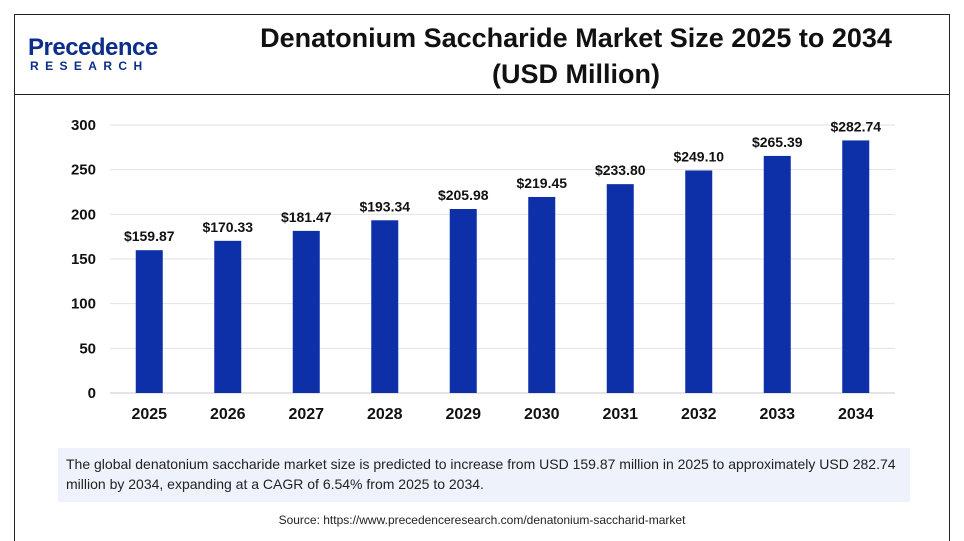 The image size is (964, 541). I want to click on data-label: $159.87, so click(149, 236).